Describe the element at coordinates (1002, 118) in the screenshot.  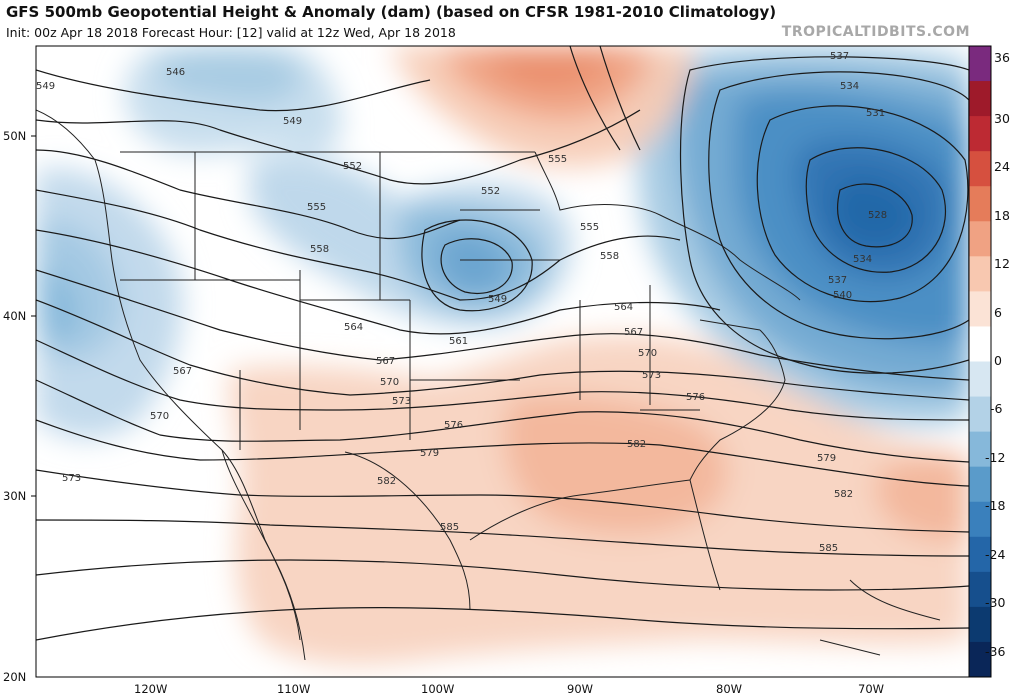
I see `cb-label: 30` at that location.